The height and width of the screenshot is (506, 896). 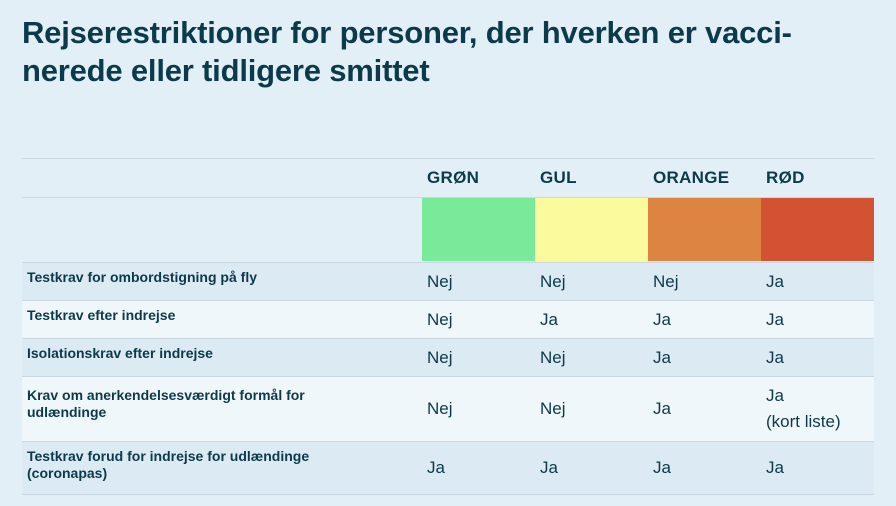 What do you see at coordinates (691, 177) in the screenshot?
I see `column-header-orange: ORANGE` at bounding box center [691, 177].